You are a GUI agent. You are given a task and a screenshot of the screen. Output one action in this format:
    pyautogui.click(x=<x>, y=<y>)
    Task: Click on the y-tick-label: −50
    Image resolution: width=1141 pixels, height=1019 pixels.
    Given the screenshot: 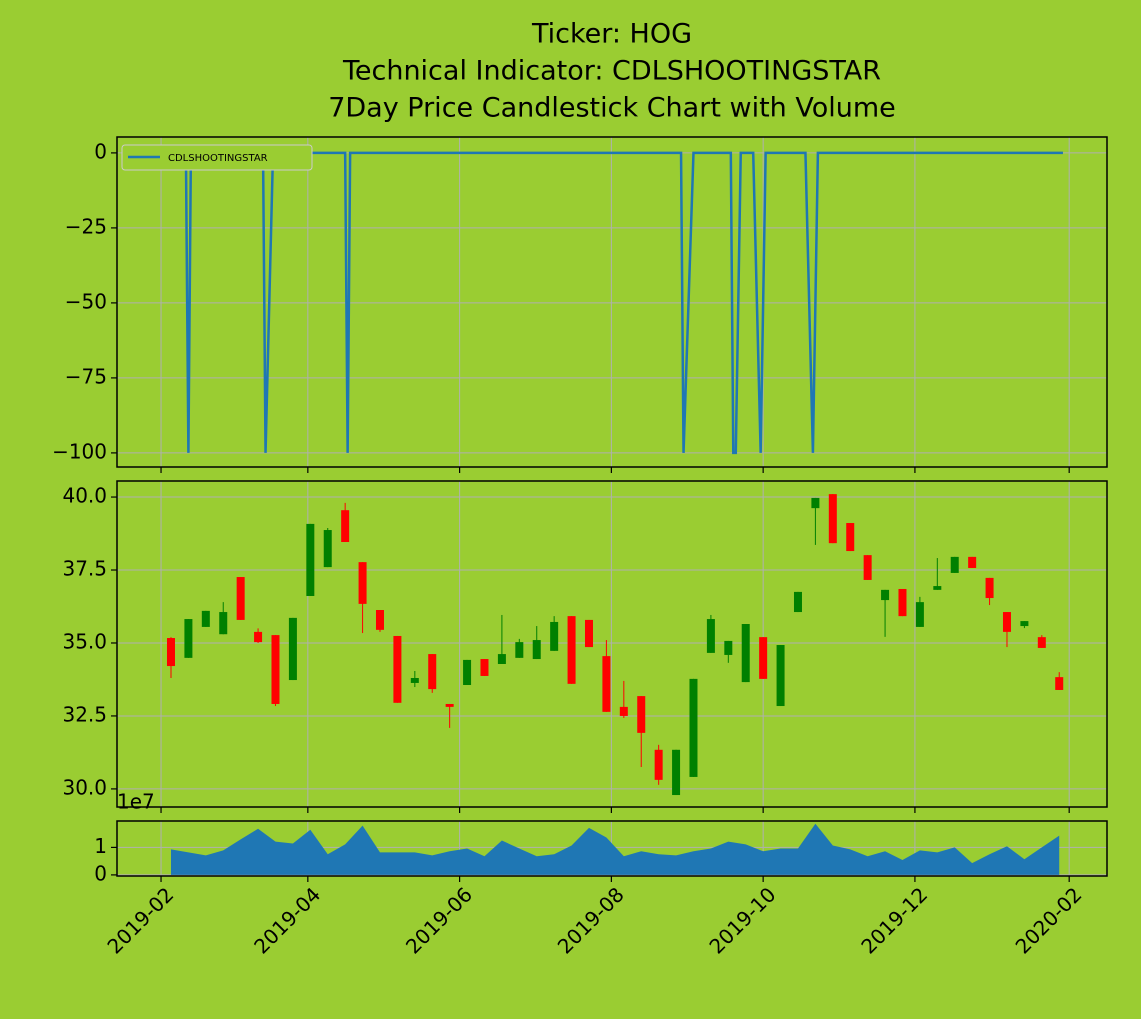 What is the action you would take?
    pyautogui.click(x=86, y=301)
    